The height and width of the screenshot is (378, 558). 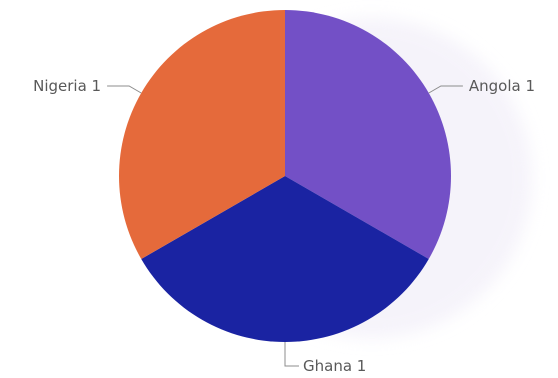 What do you see at coordinates (291, 354) in the screenshot?
I see `leader-line-ghana` at bounding box center [291, 354].